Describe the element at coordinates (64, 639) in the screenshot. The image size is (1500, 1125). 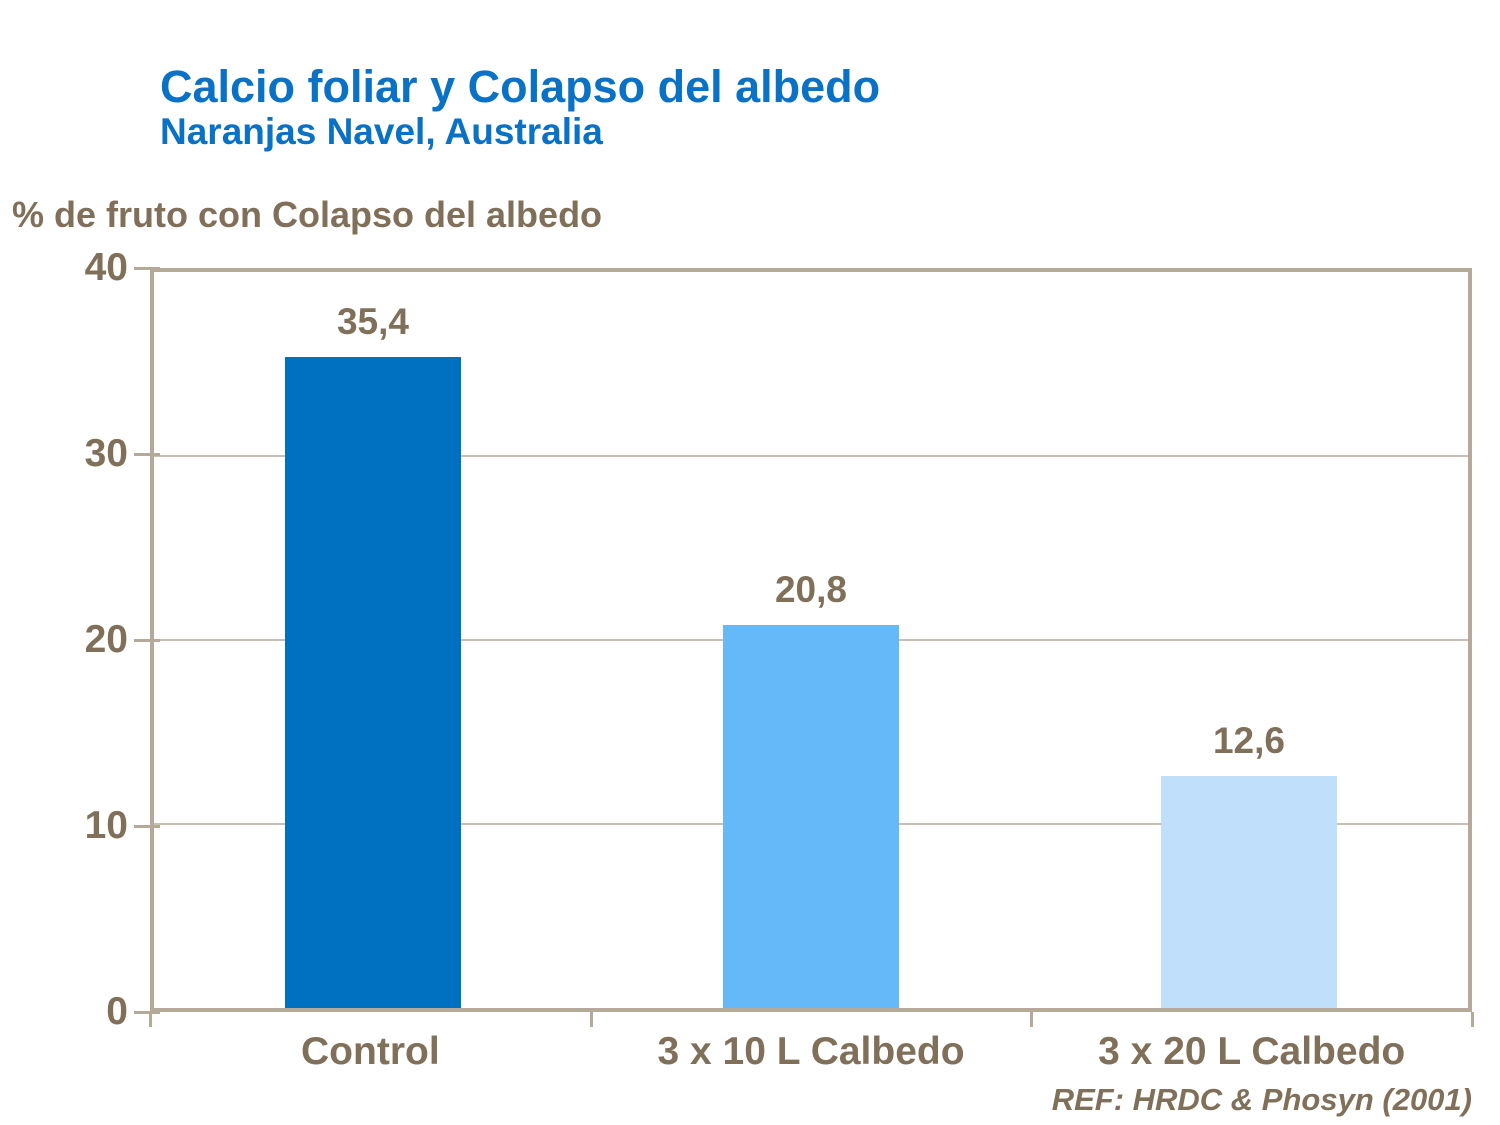
I see `y-axis-labels: 0 10 20 30 40` at that location.